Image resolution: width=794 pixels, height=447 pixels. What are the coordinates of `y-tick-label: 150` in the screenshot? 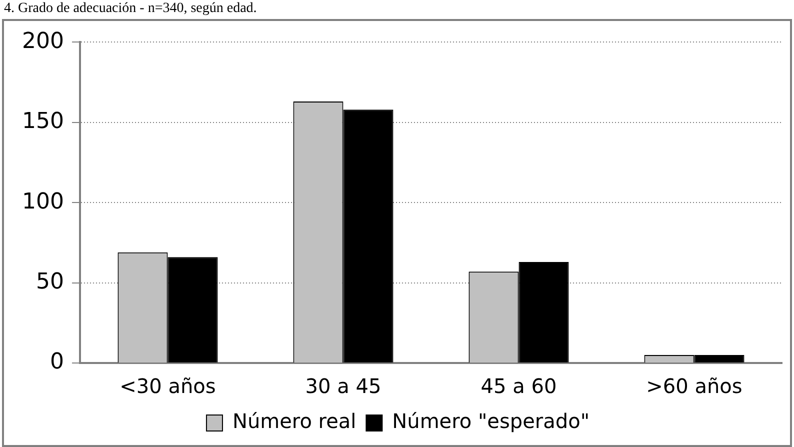 It's located at (43, 121).